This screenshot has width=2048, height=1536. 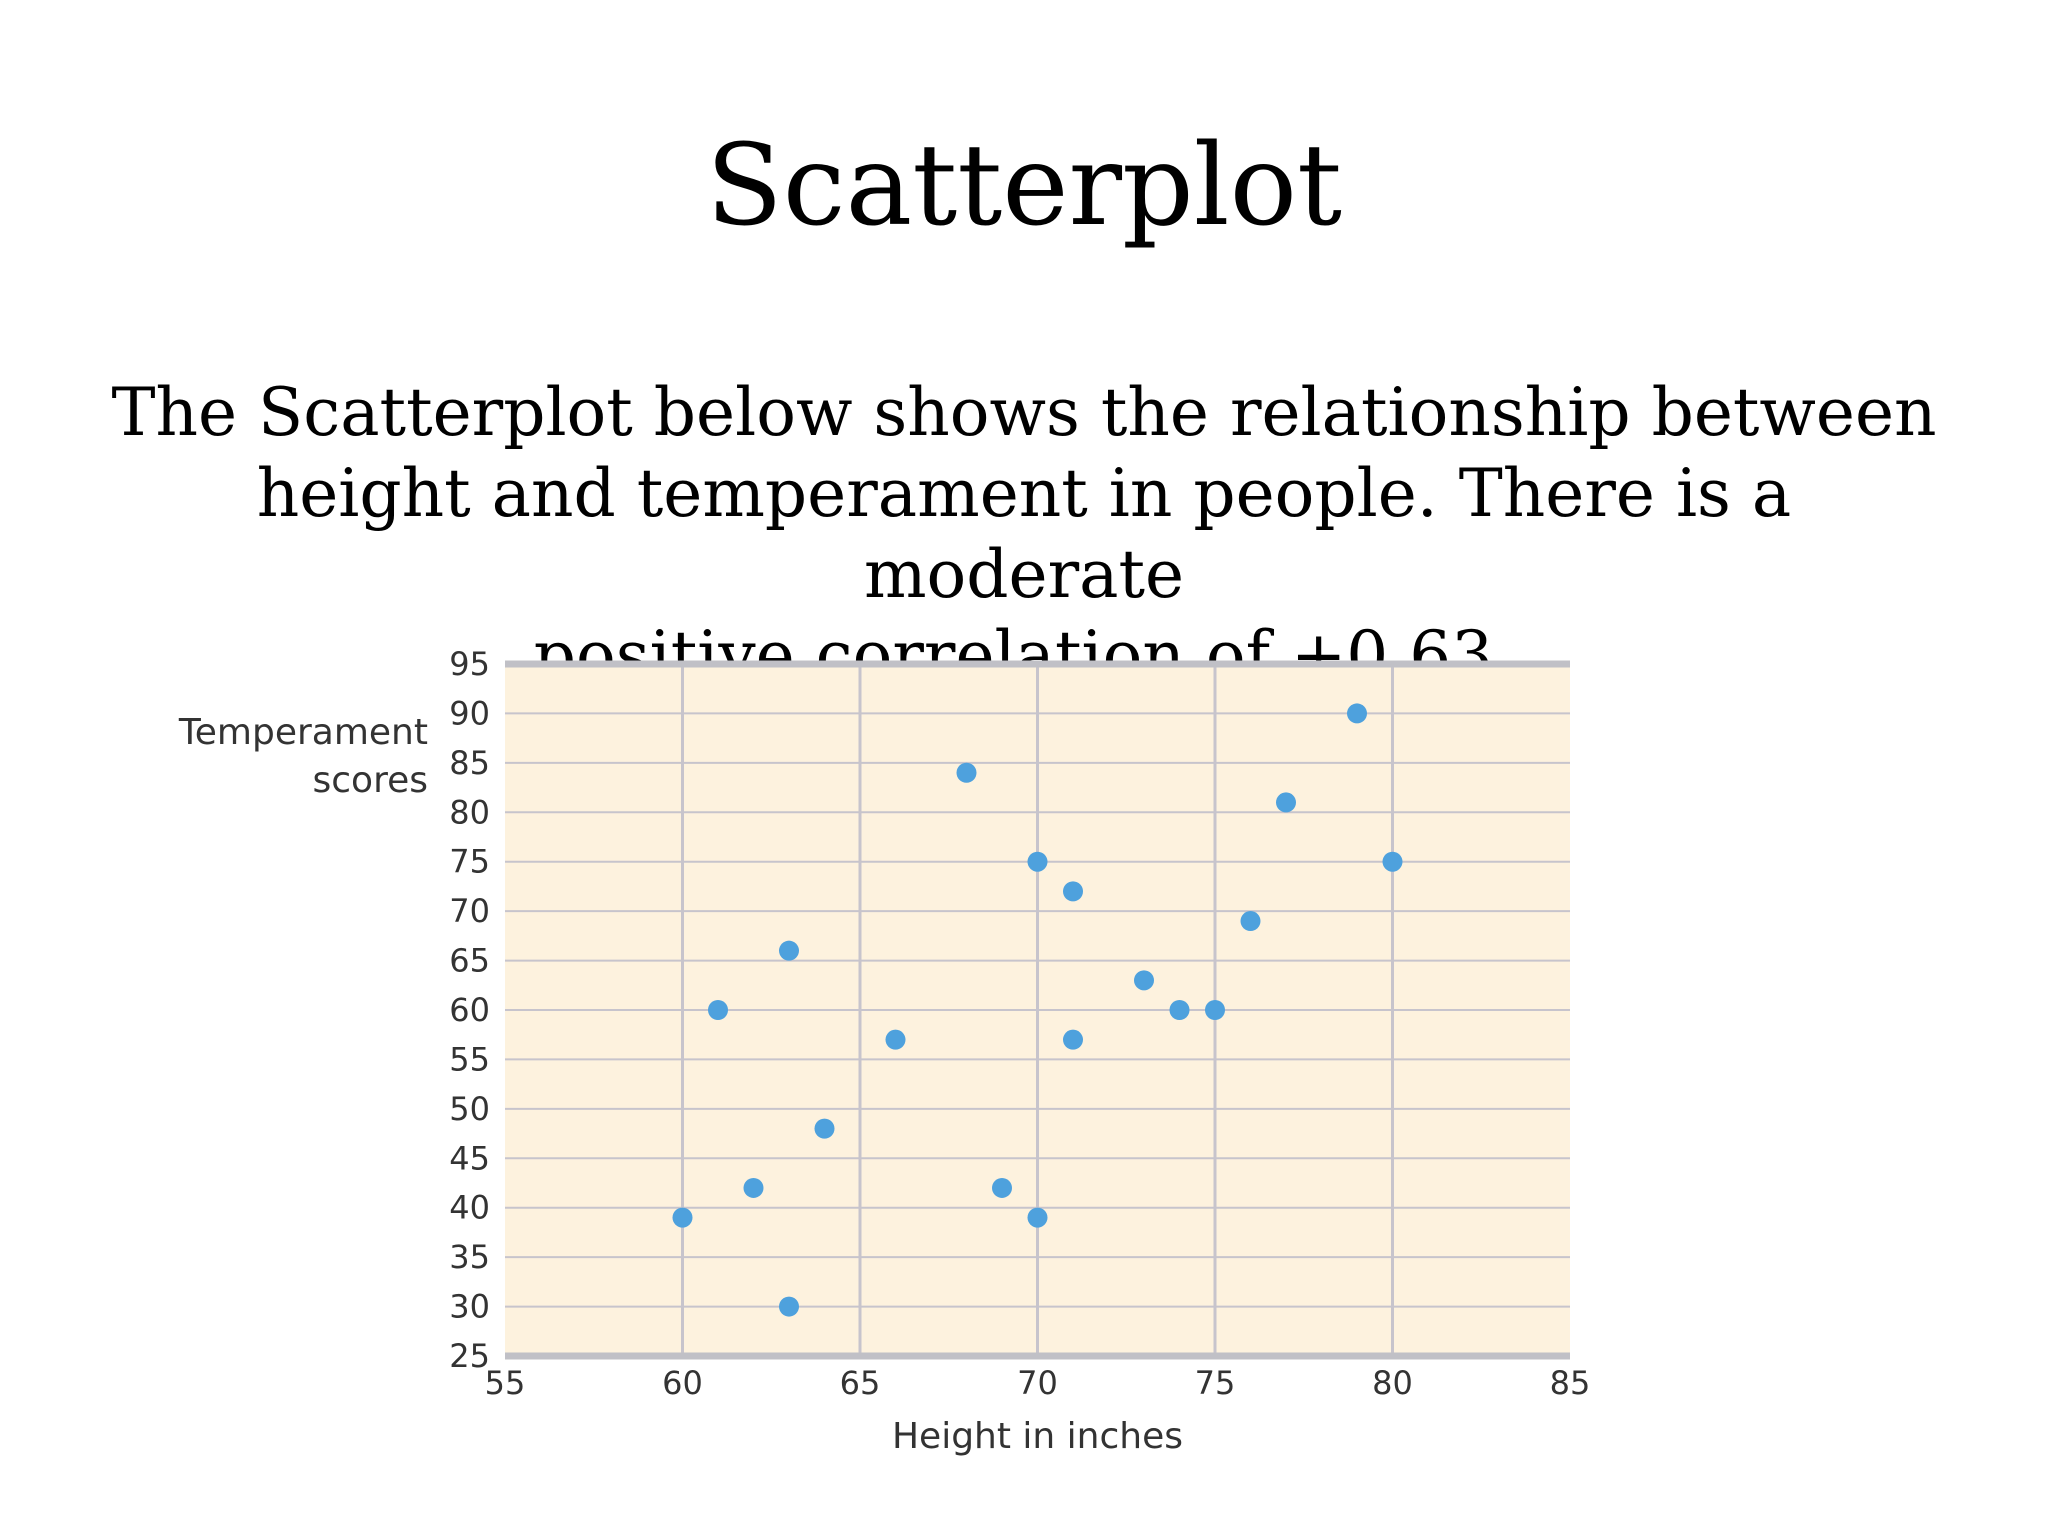 What do you see at coordinates (469, 1257) in the screenshot?
I see `y-tick-label: 35` at bounding box center [469, 1257].